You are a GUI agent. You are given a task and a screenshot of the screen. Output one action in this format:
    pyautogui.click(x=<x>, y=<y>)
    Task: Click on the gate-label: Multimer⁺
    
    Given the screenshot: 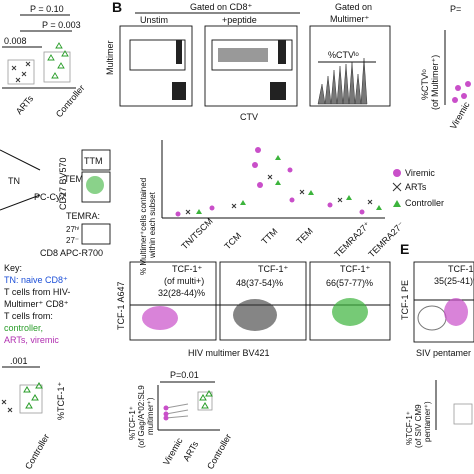 What is the action you would take?
    pyautogui.click(x=350, y=19)
    